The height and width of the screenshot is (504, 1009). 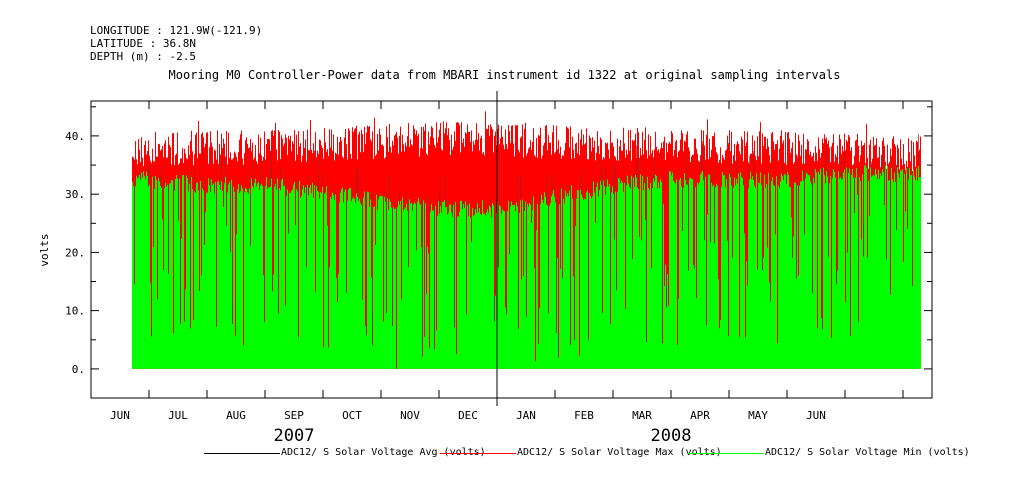 I want to click on legend-swatch-avg, so click(x=242, y=453).